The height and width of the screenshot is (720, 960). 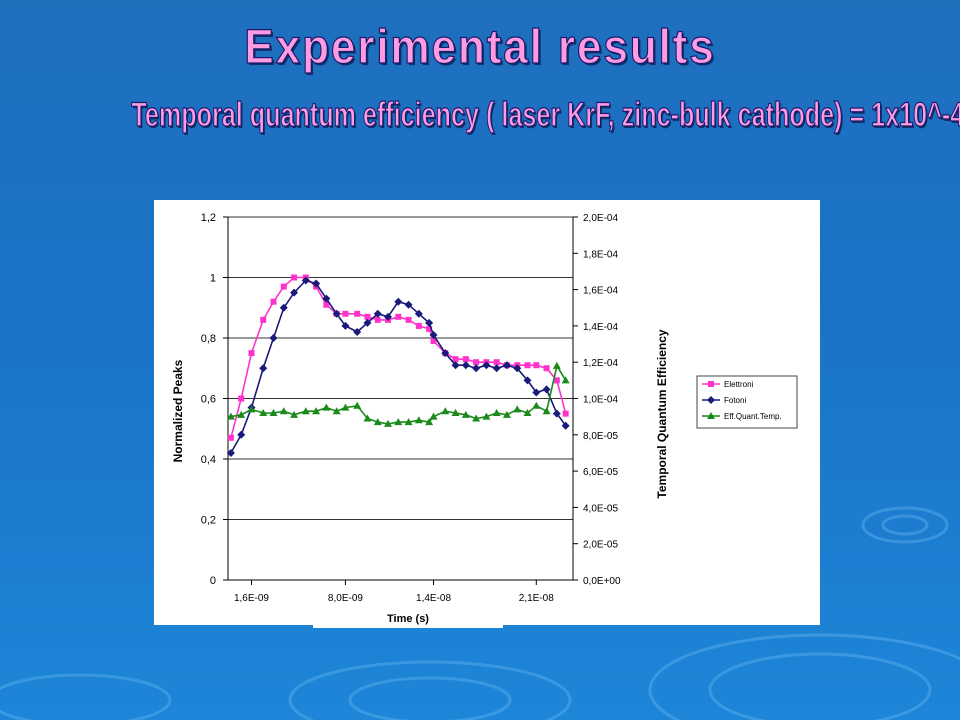 What do you see at coordinates (213, 581) in the screenshot?
I see `y-tick-label: 0` at bounding box center [213, 581].